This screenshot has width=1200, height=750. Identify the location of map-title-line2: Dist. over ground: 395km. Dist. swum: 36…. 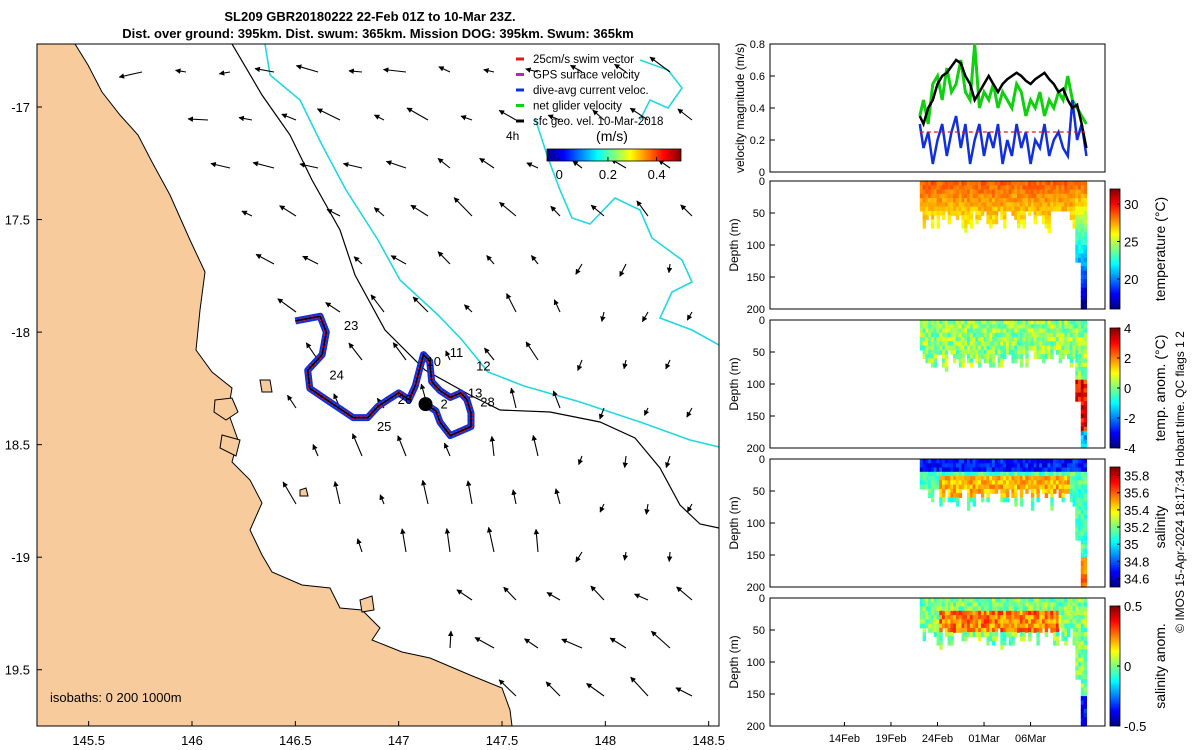
(378, 33).